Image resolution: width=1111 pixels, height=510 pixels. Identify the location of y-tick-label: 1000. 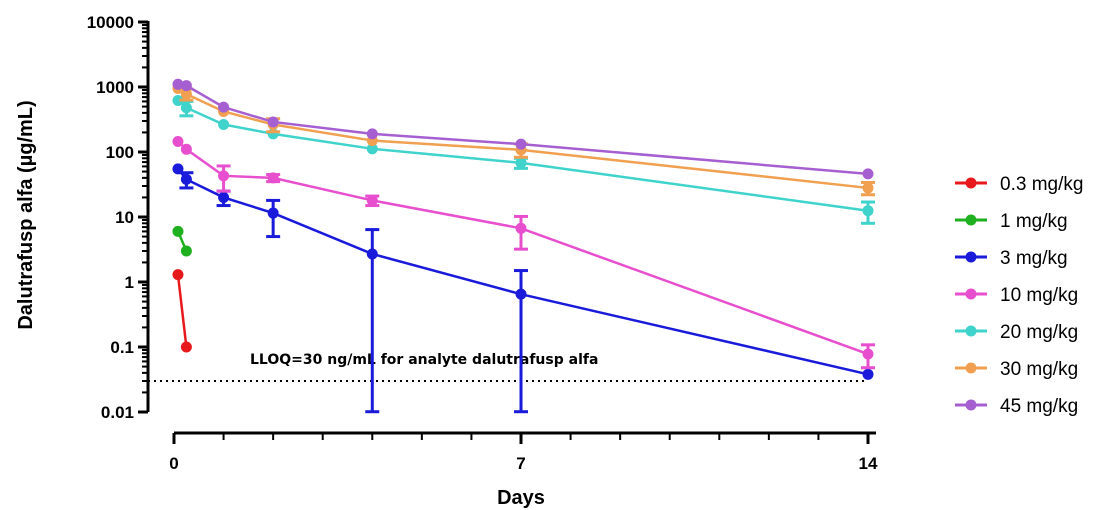
(115, 87).